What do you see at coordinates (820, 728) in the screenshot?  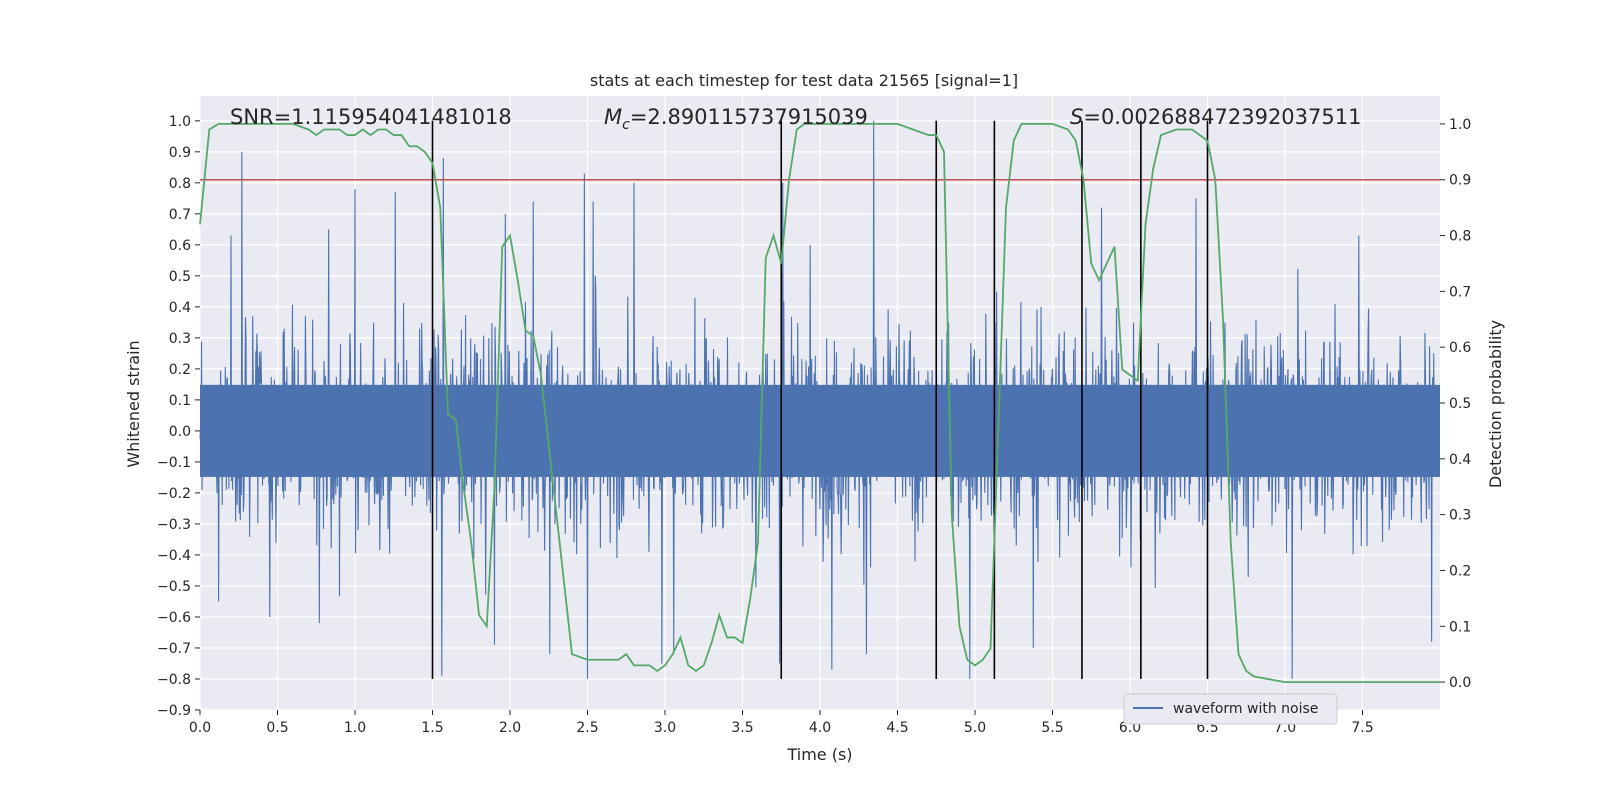 I see `x-tick-label: 4.0` at bounding box center [820, 728].